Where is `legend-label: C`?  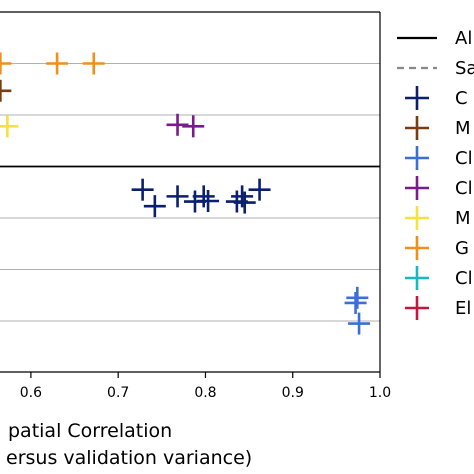
legend-label: C is located at coordinates (461, 98).